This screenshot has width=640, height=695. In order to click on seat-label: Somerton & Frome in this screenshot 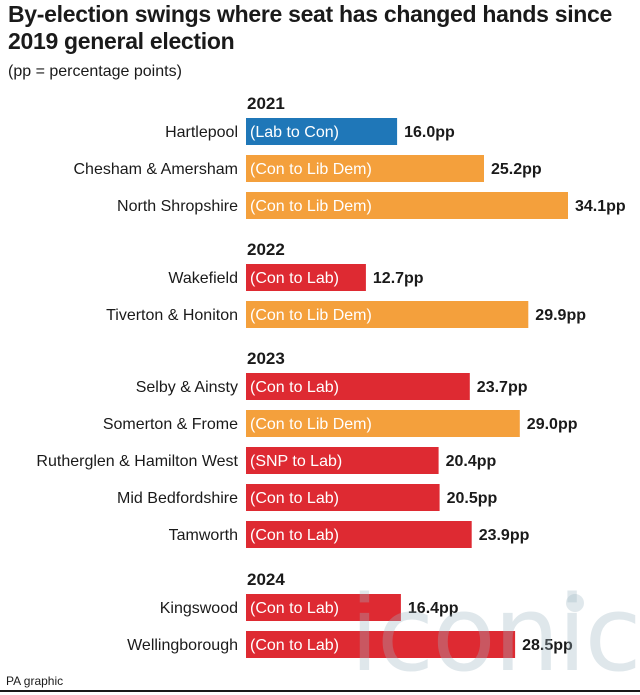, I will do `click(170, 424)`.